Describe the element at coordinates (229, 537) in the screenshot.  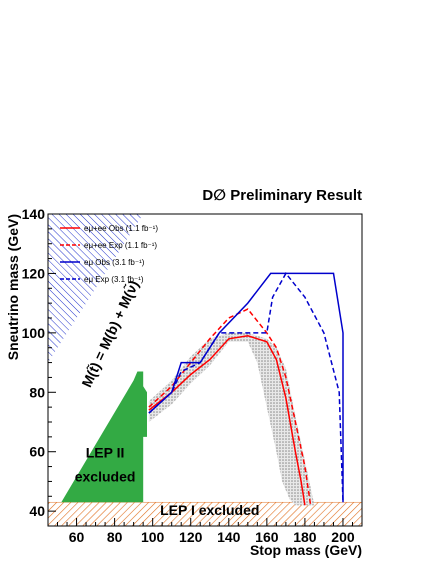
I see `x-tick-label: 140` at that location.